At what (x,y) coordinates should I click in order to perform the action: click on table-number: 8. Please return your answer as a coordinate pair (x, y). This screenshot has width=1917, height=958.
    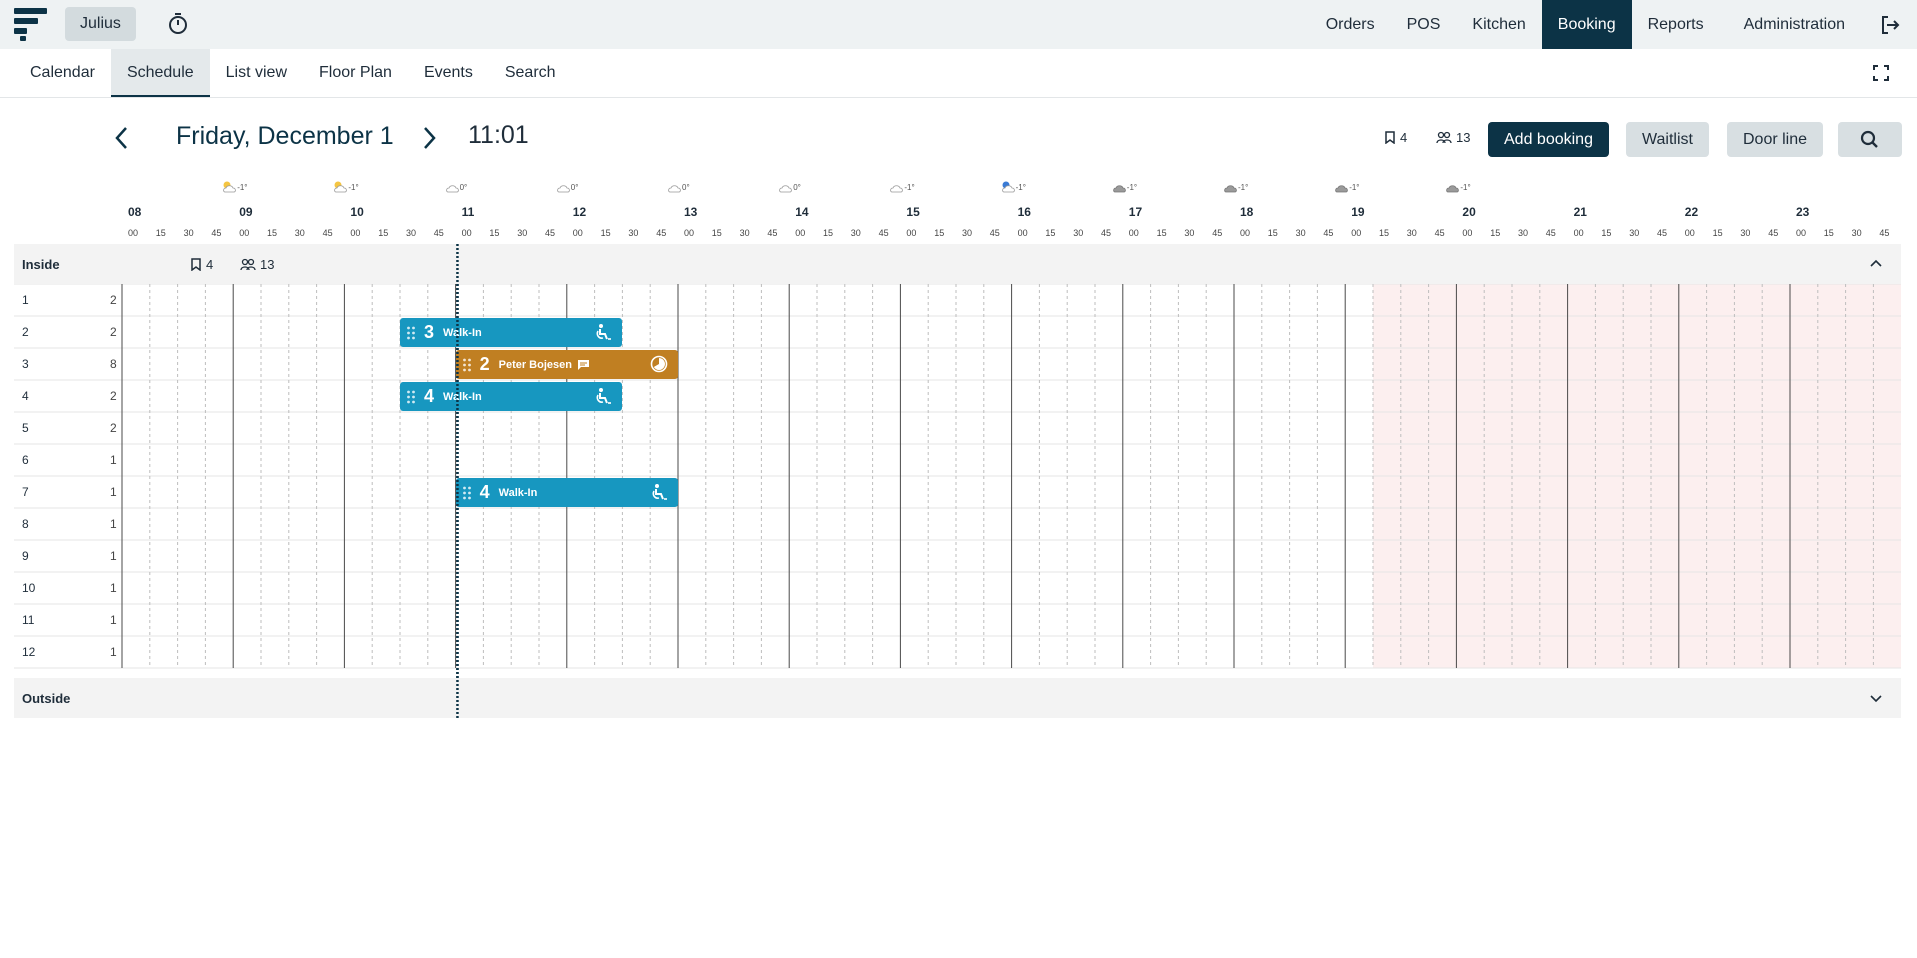
    Looking at the image, I should click on (25, 524).